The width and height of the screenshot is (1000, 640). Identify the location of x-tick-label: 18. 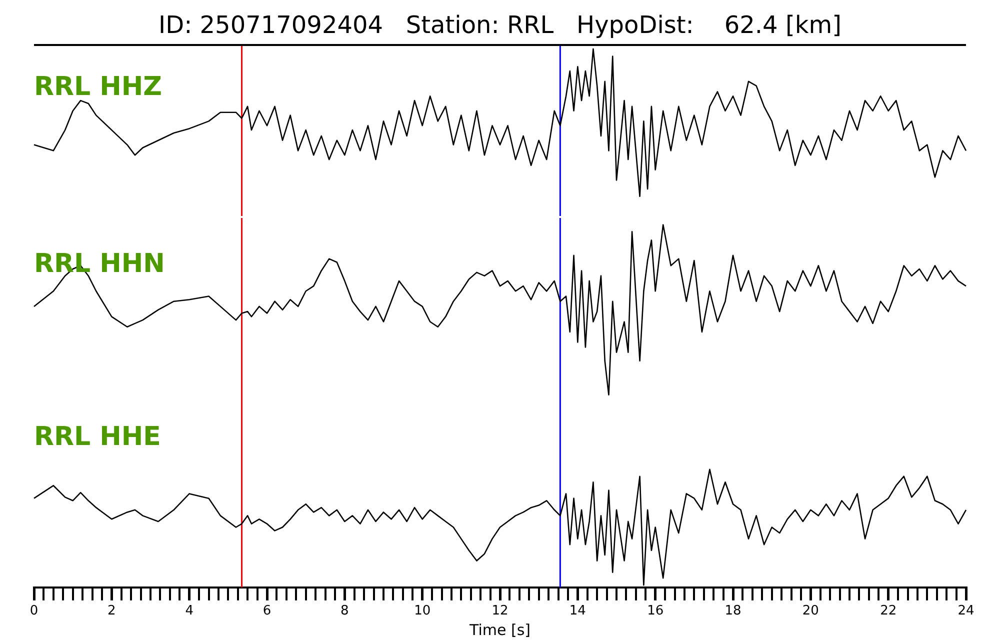
(733, 611).